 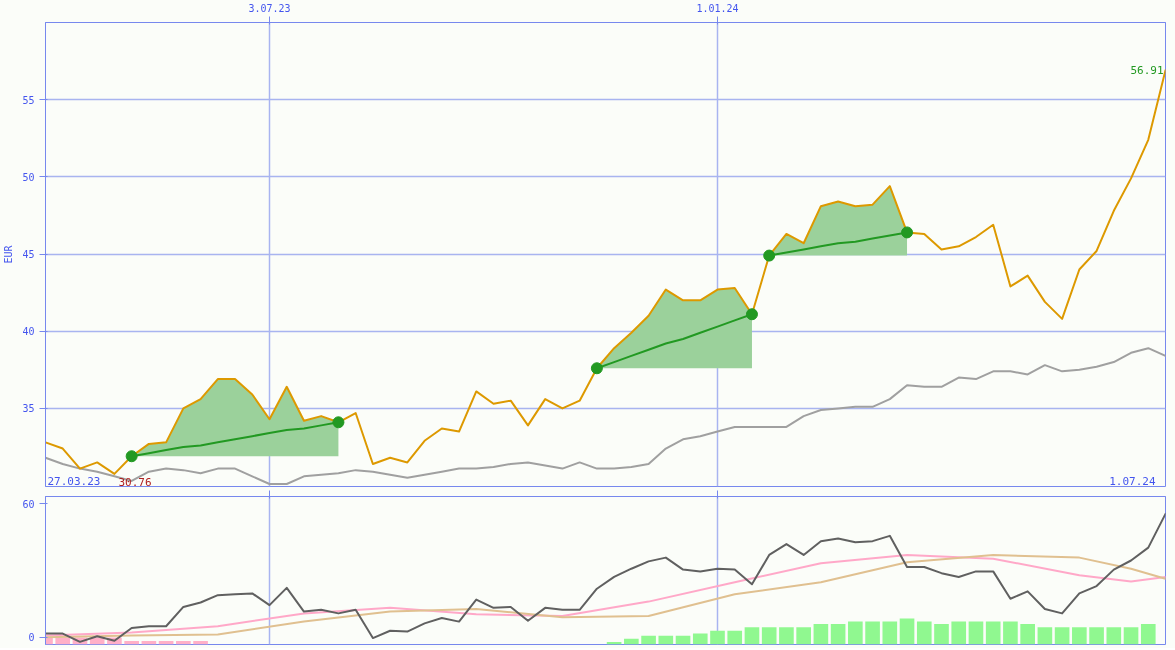 What do you see at coordinates (28, 409) in the screenshot?
I see `y-tick-label: 35` at bounding box center [28, 409].